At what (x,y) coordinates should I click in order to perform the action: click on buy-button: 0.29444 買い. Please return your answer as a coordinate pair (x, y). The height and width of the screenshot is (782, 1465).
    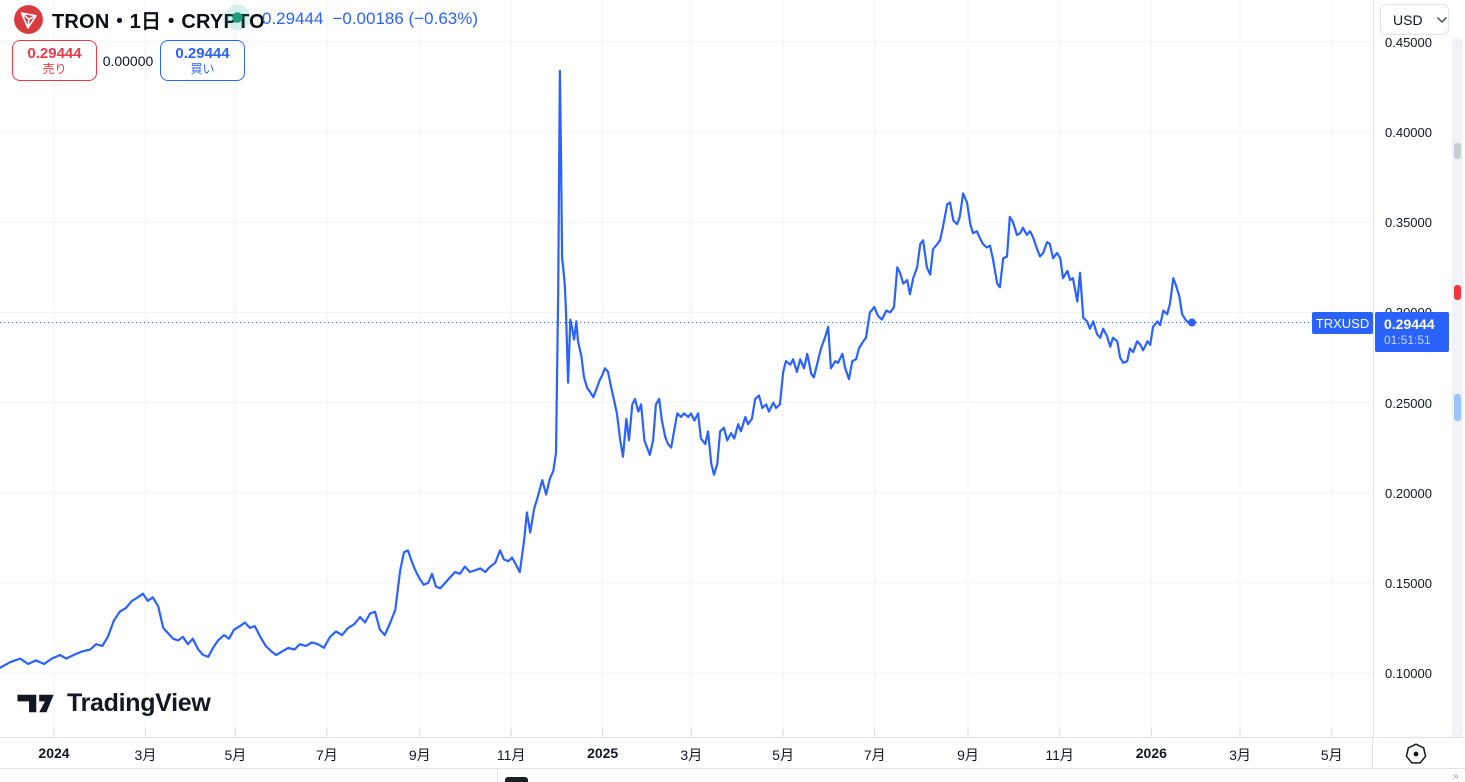
    Looking at the image, I should click on (202, 60).